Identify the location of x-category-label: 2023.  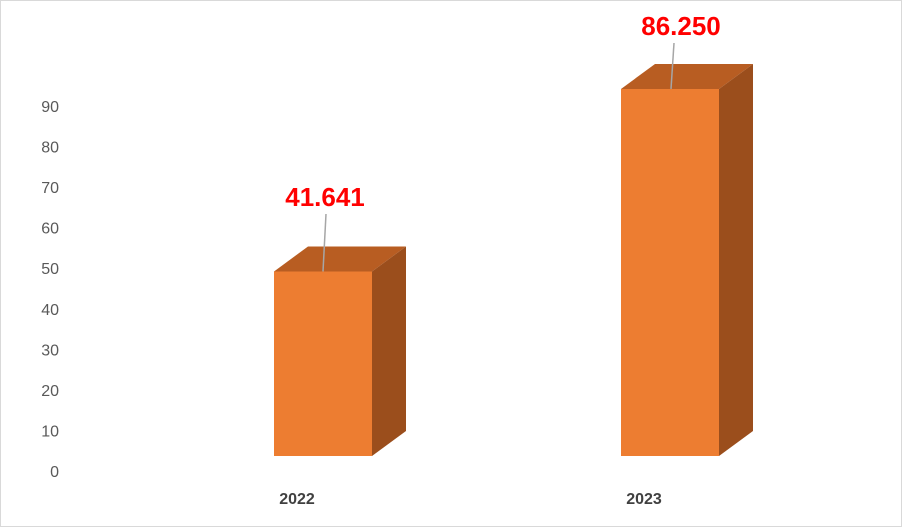
(644, 499).